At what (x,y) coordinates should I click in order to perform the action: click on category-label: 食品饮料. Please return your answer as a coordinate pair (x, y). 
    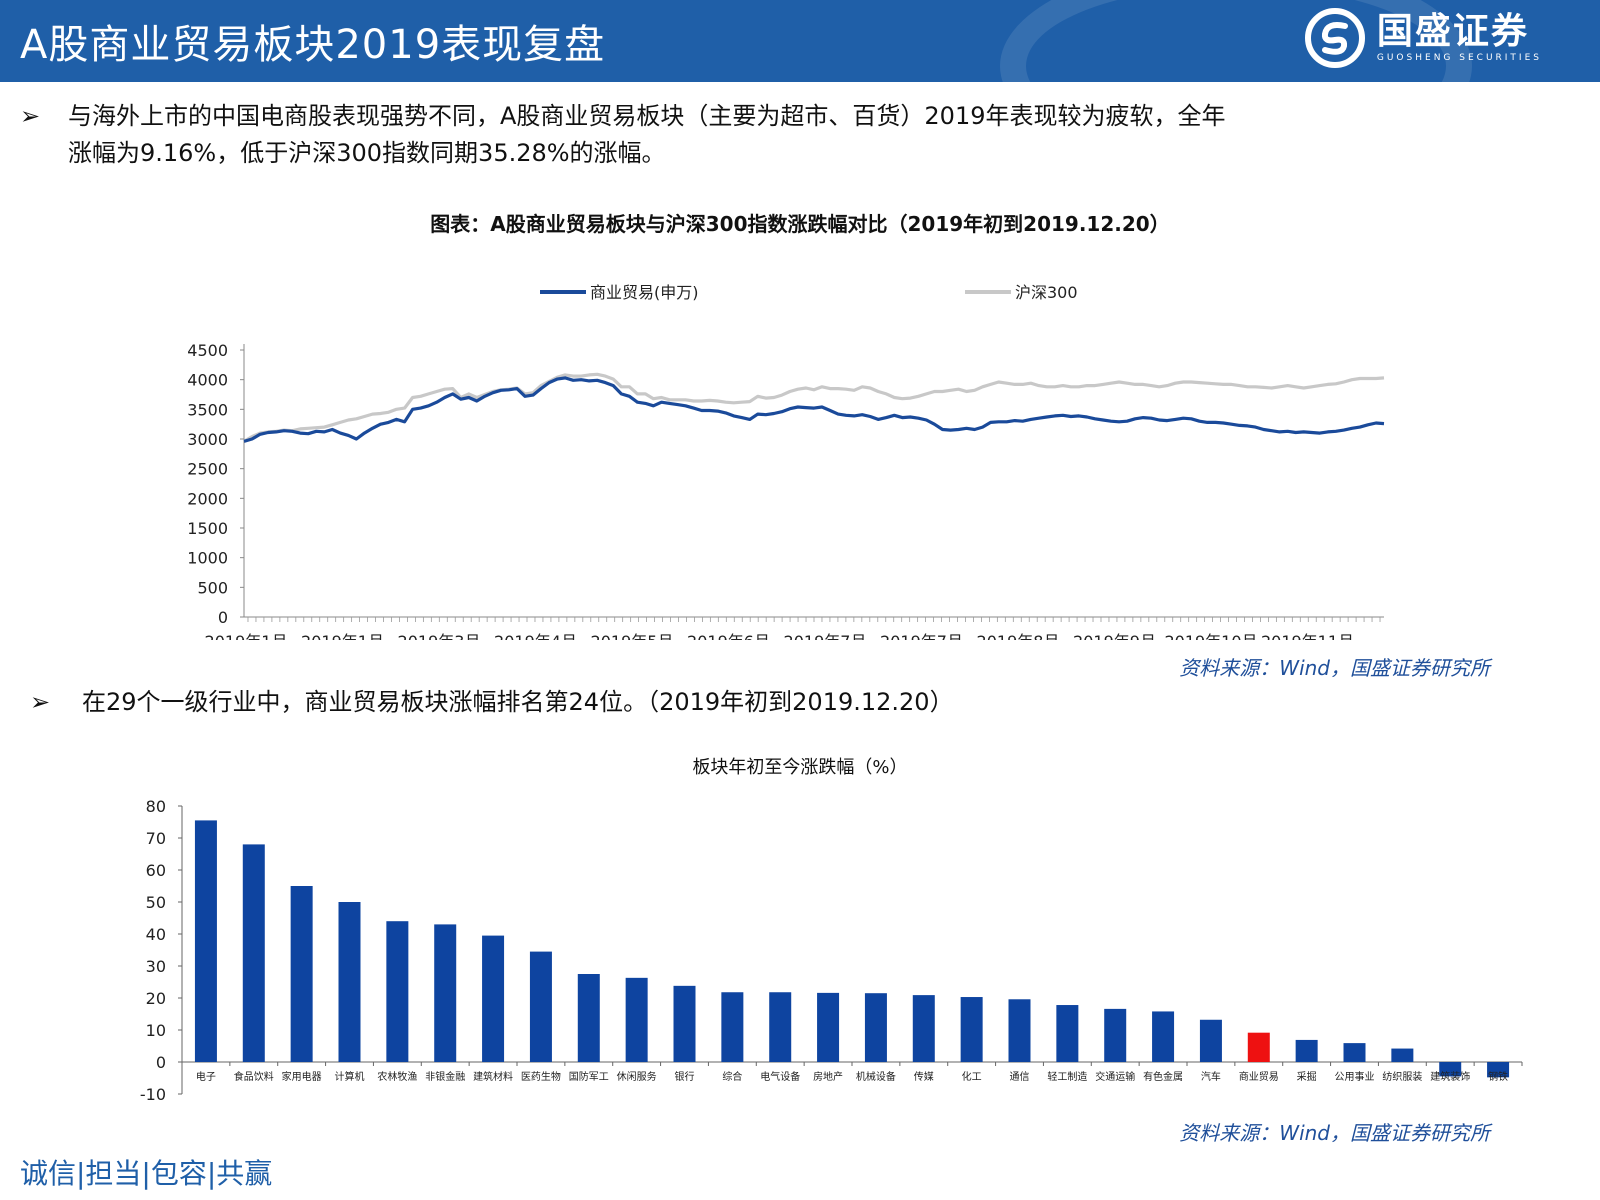
    Looking at the image, I should click on (254, 1076).